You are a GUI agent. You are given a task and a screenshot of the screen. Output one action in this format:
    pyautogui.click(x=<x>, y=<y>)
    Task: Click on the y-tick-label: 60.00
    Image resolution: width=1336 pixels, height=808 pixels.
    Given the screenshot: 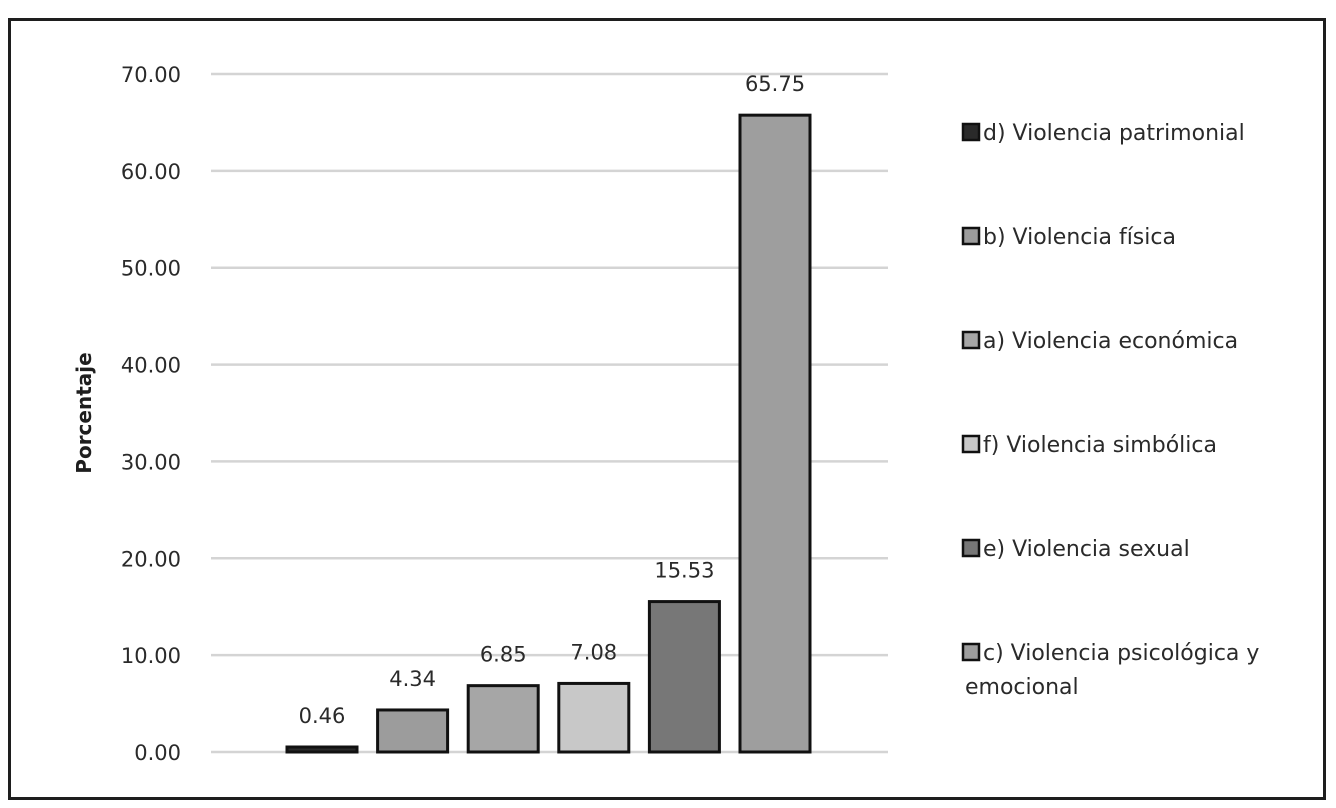 What is the action you would take?
    pyautogui.click(x=151, y=172)
    